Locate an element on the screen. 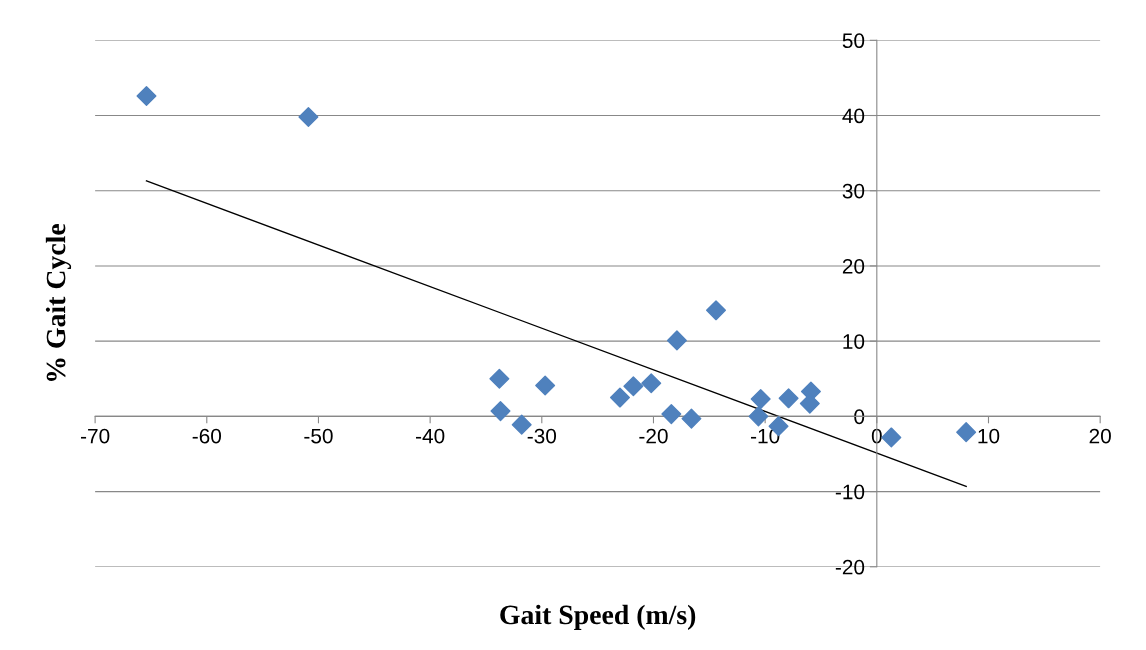 This screenshot has height=650, width=1146. x-tick-label: -40 is located at coordinates (430, 436).